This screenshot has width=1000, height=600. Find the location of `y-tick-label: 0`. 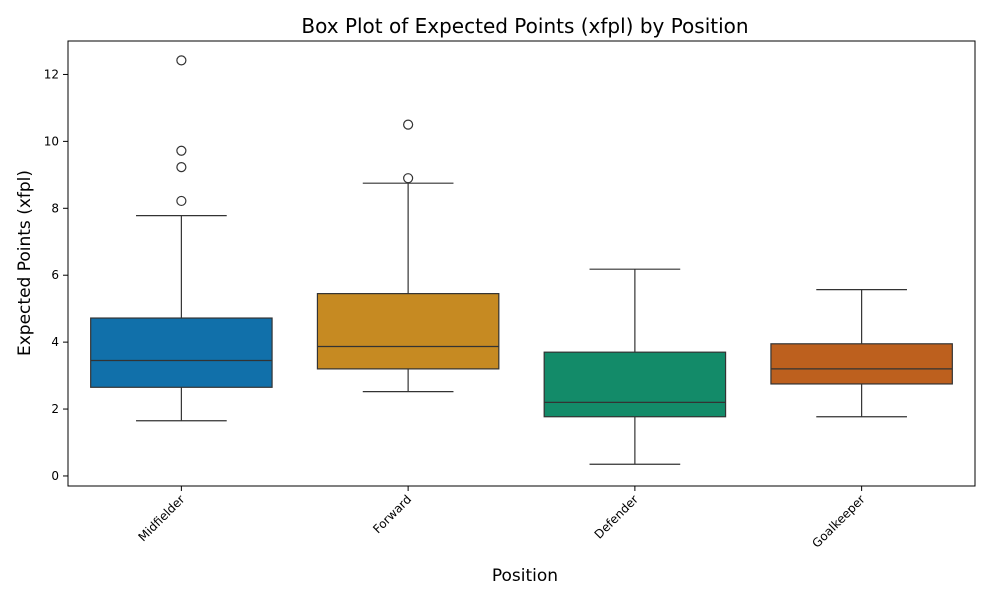

y-tick-label: 0 is located at coordinates (55, 476).